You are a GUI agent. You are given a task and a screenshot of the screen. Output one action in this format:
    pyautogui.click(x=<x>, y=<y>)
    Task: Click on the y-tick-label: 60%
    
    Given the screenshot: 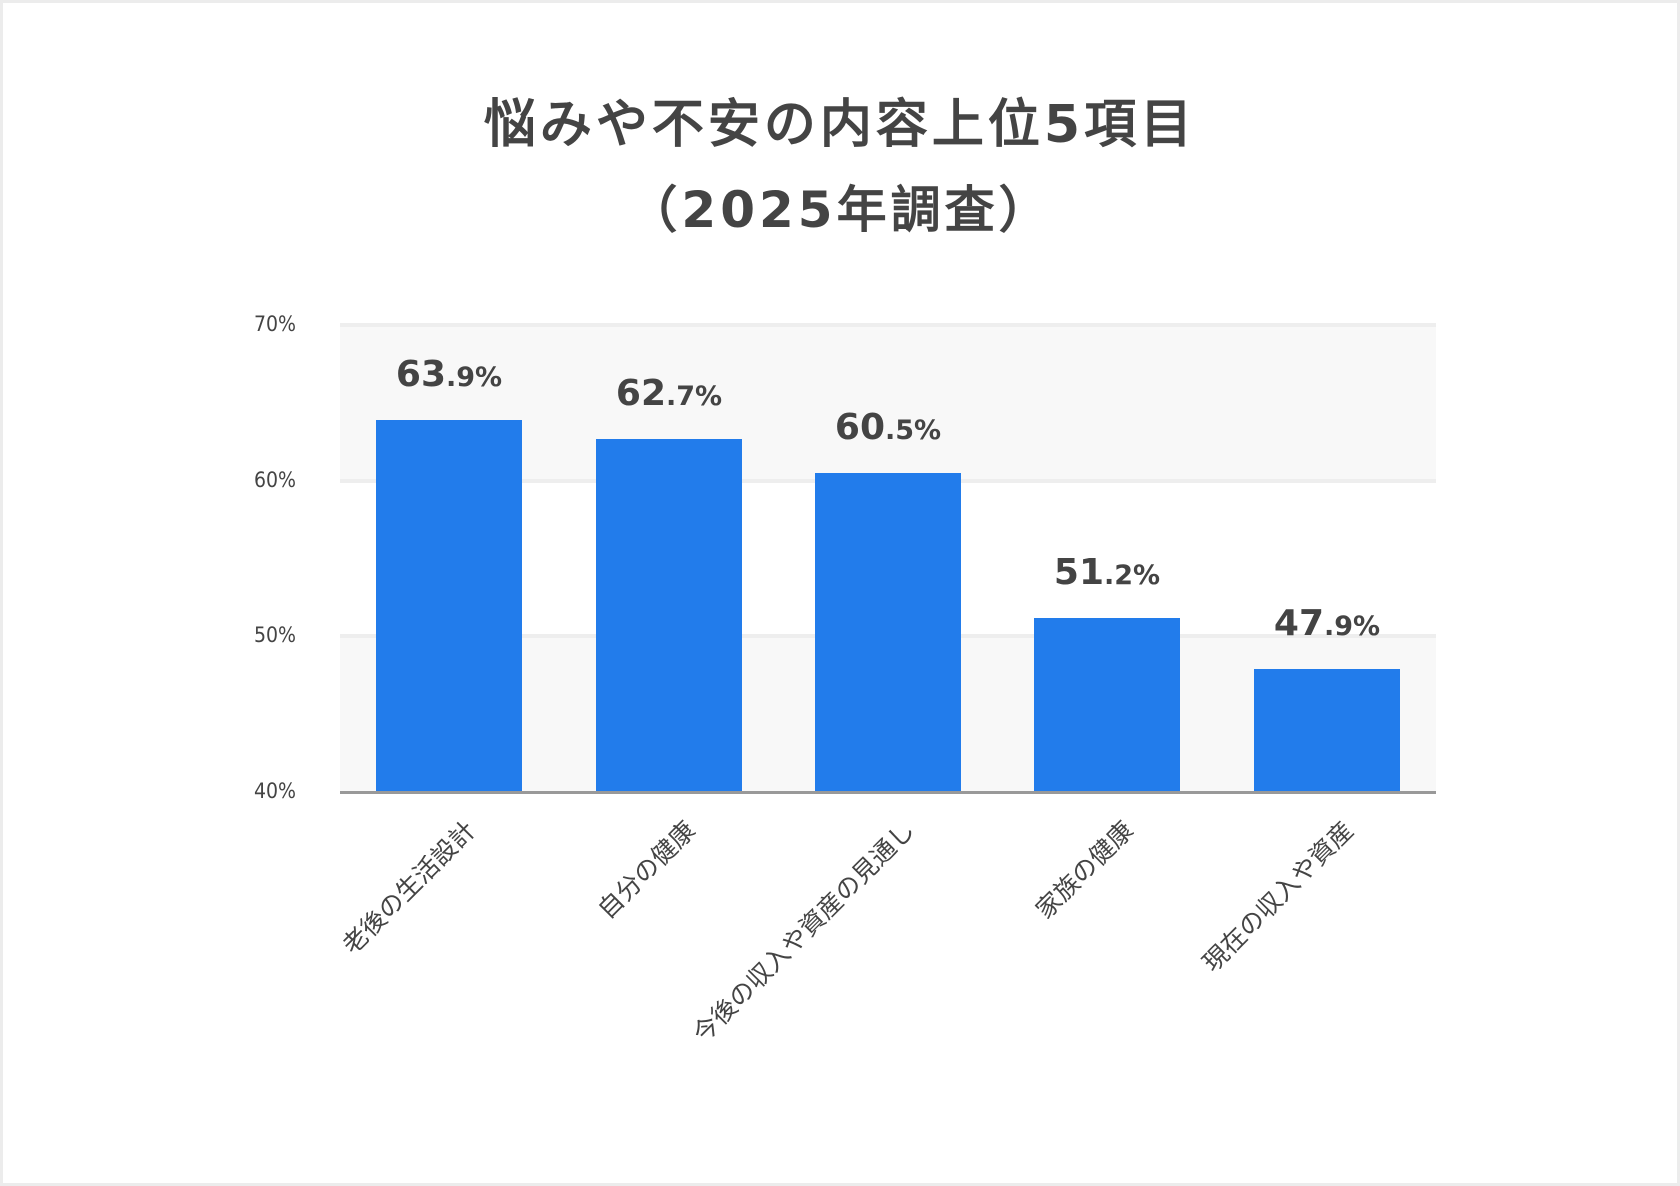 What is the action you would take?
    pyautogui.click(x=275, y=479)
    